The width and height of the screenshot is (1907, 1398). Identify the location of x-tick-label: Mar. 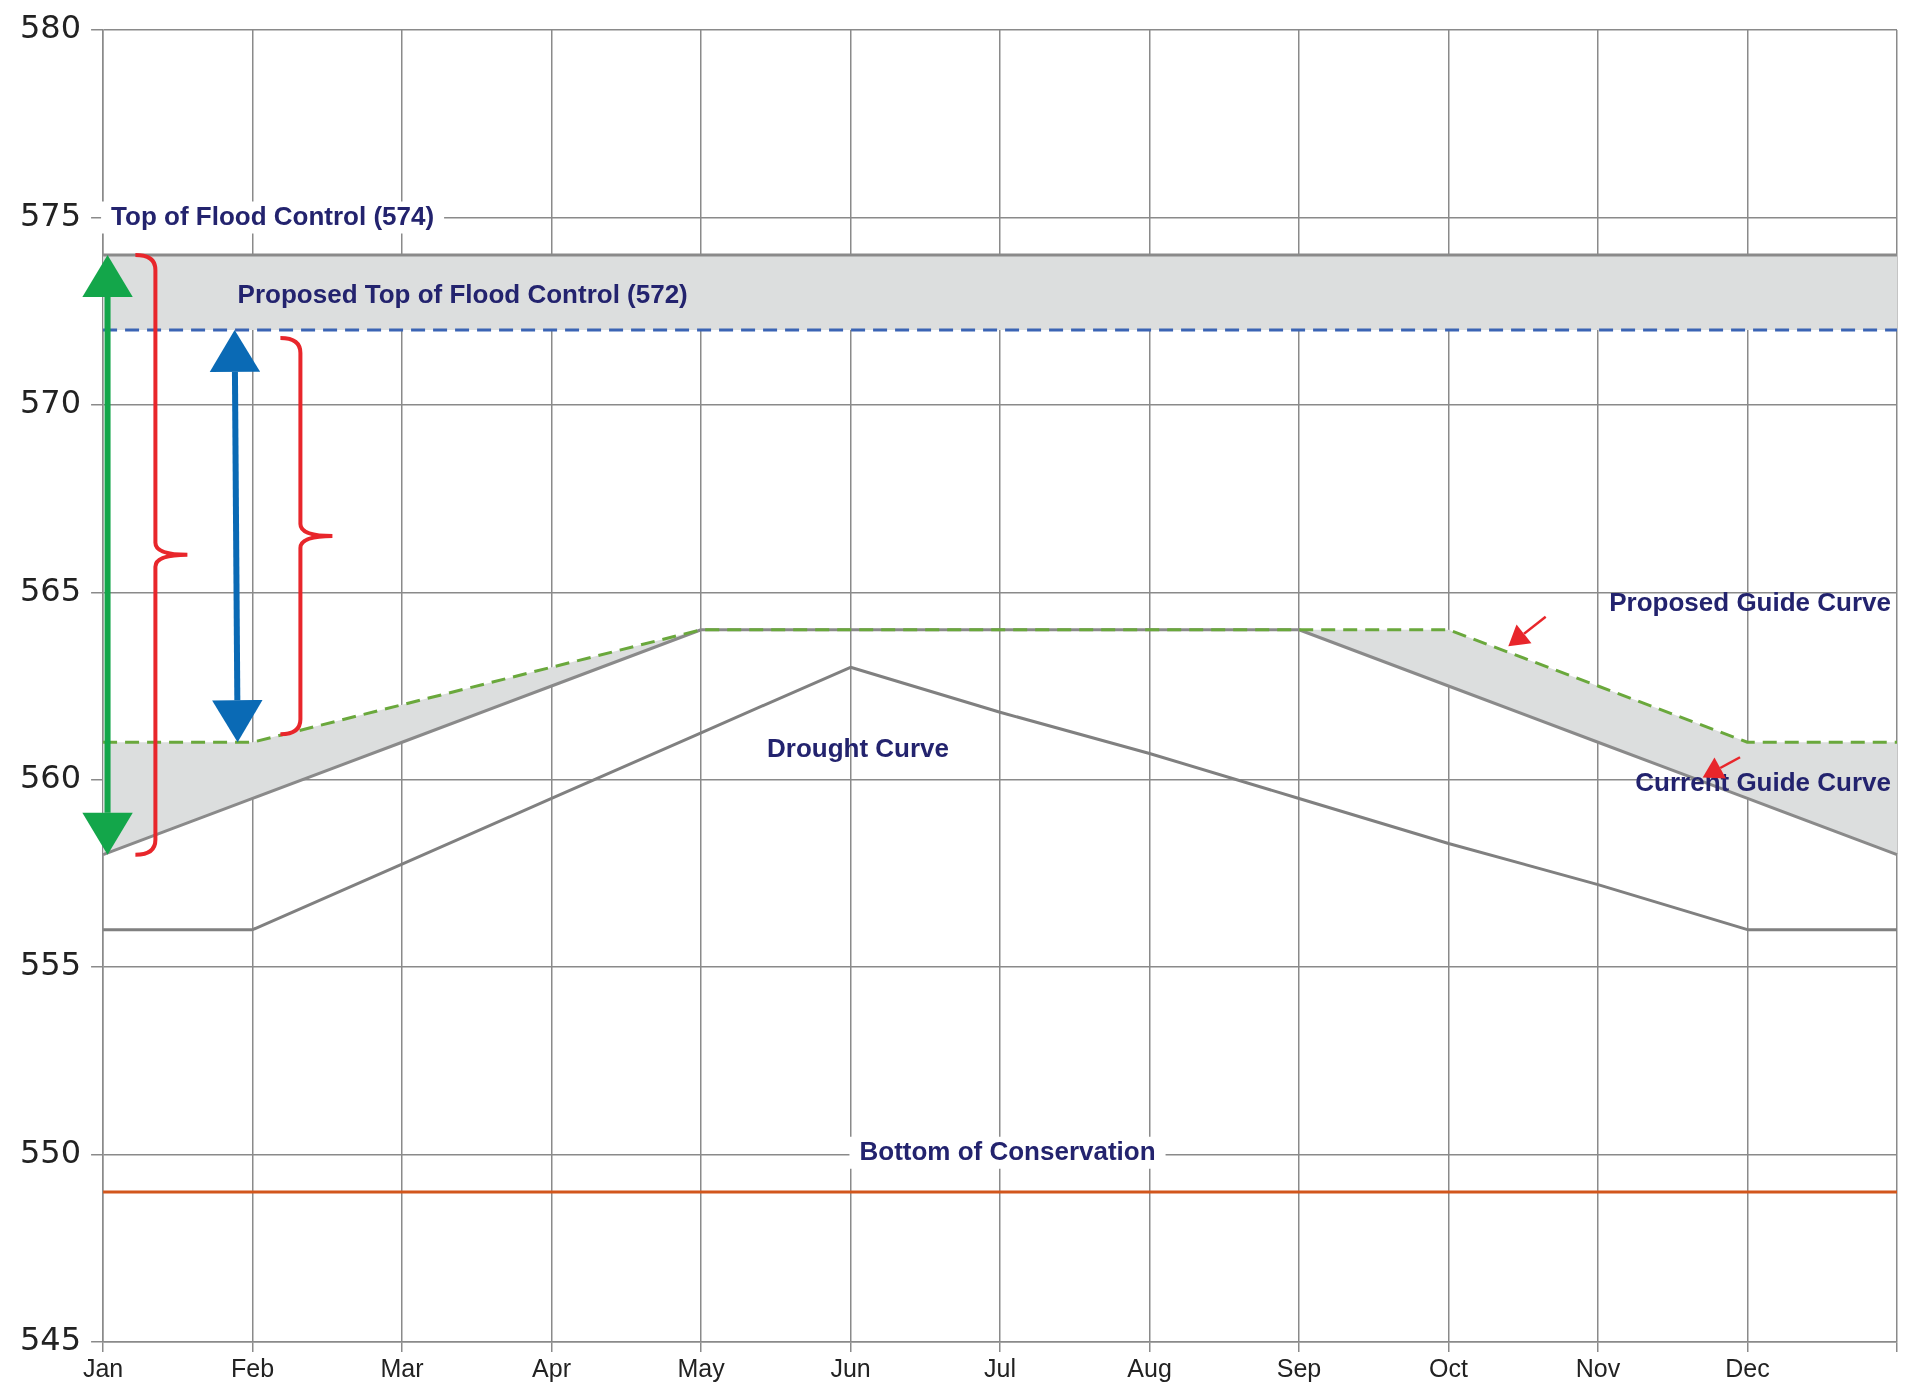
(402, 1367).